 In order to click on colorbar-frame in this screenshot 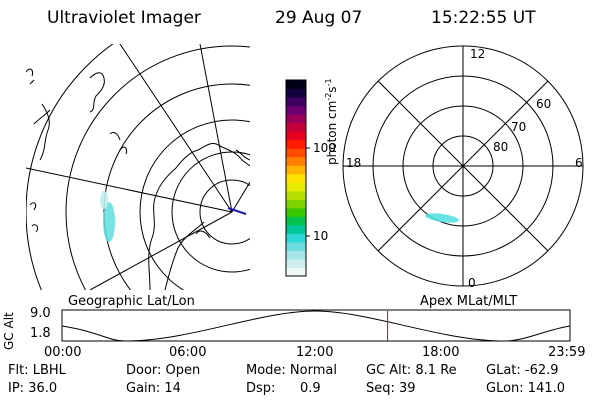, I will do `click(296, 178)`.